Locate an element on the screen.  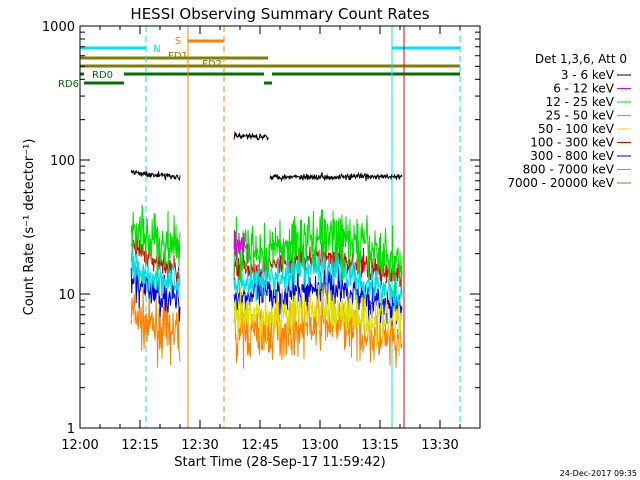
y-tick-label: 100 is located at coordinates (62, 161).